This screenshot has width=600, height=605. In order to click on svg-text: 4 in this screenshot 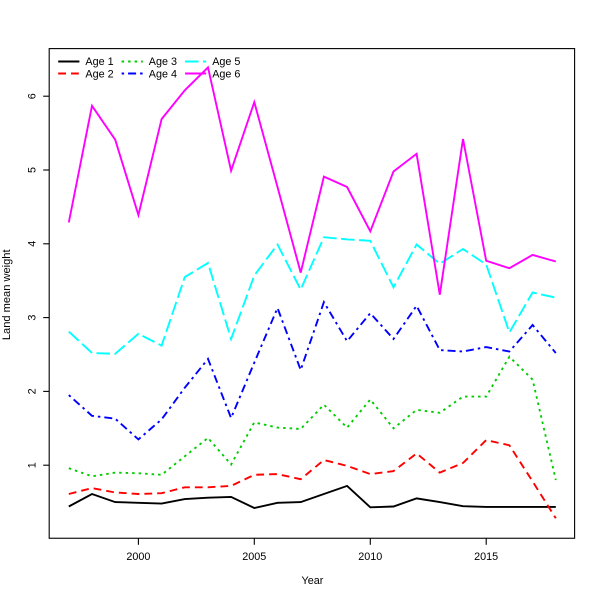, I will do `click(32, 244)`.